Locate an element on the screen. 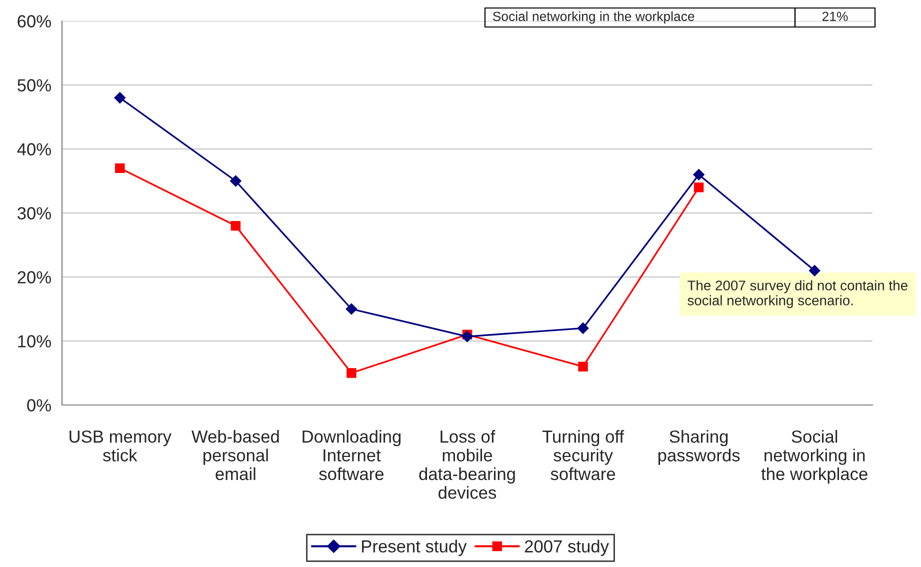  x-tick-label: Downloading Internet software is located at coordinates (351, 455).